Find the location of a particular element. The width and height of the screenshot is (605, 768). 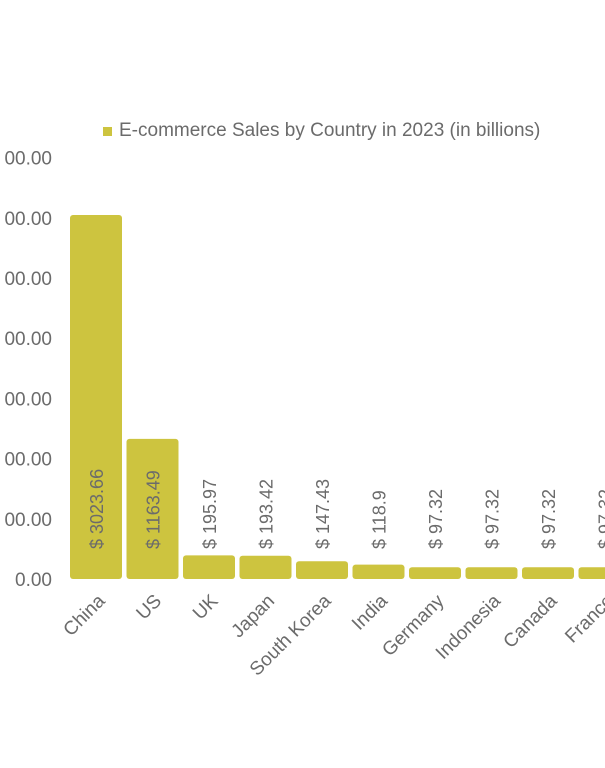

data-label: $ 1163.49 is located at coordinates (154, 509).